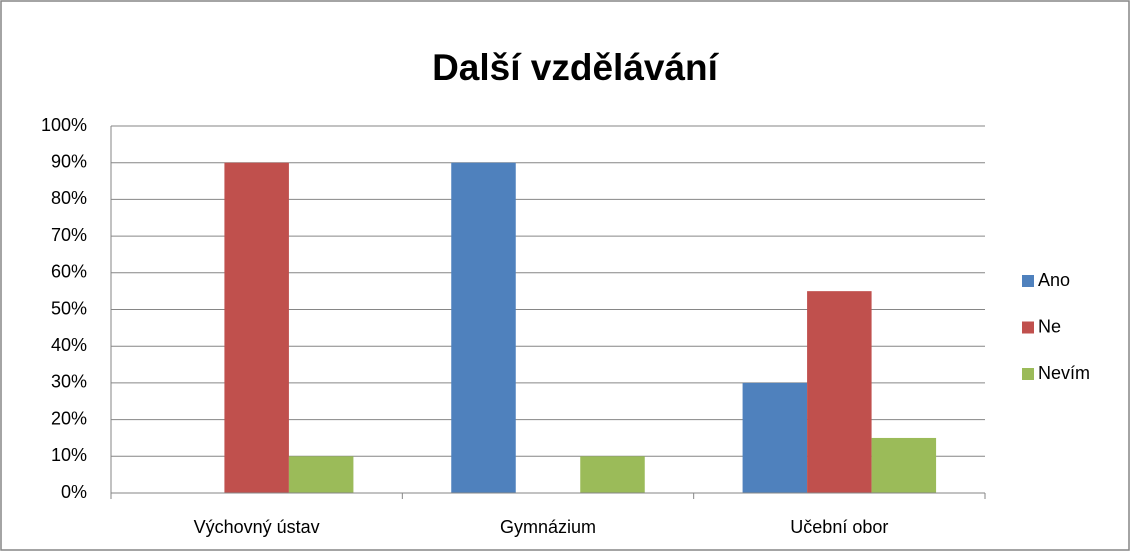 This screenshot has width=1131, height=552. I want to click on y-tick-label: 10%, so click(69, 455).